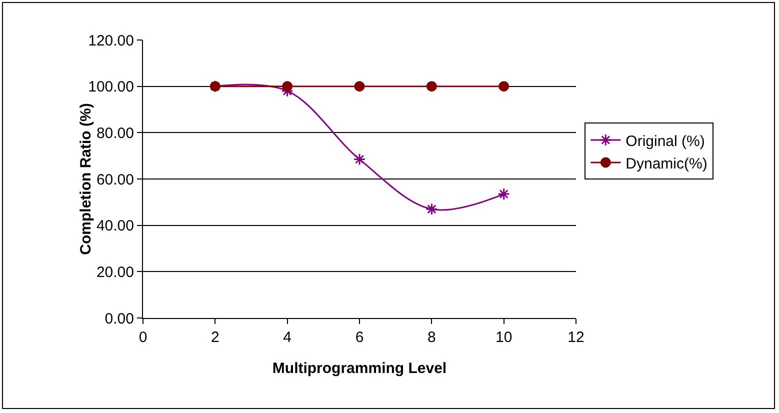  Describe the element at coordinates (115, 226) in the screenshot. I see `y-tick-label: 40.00` at that location.